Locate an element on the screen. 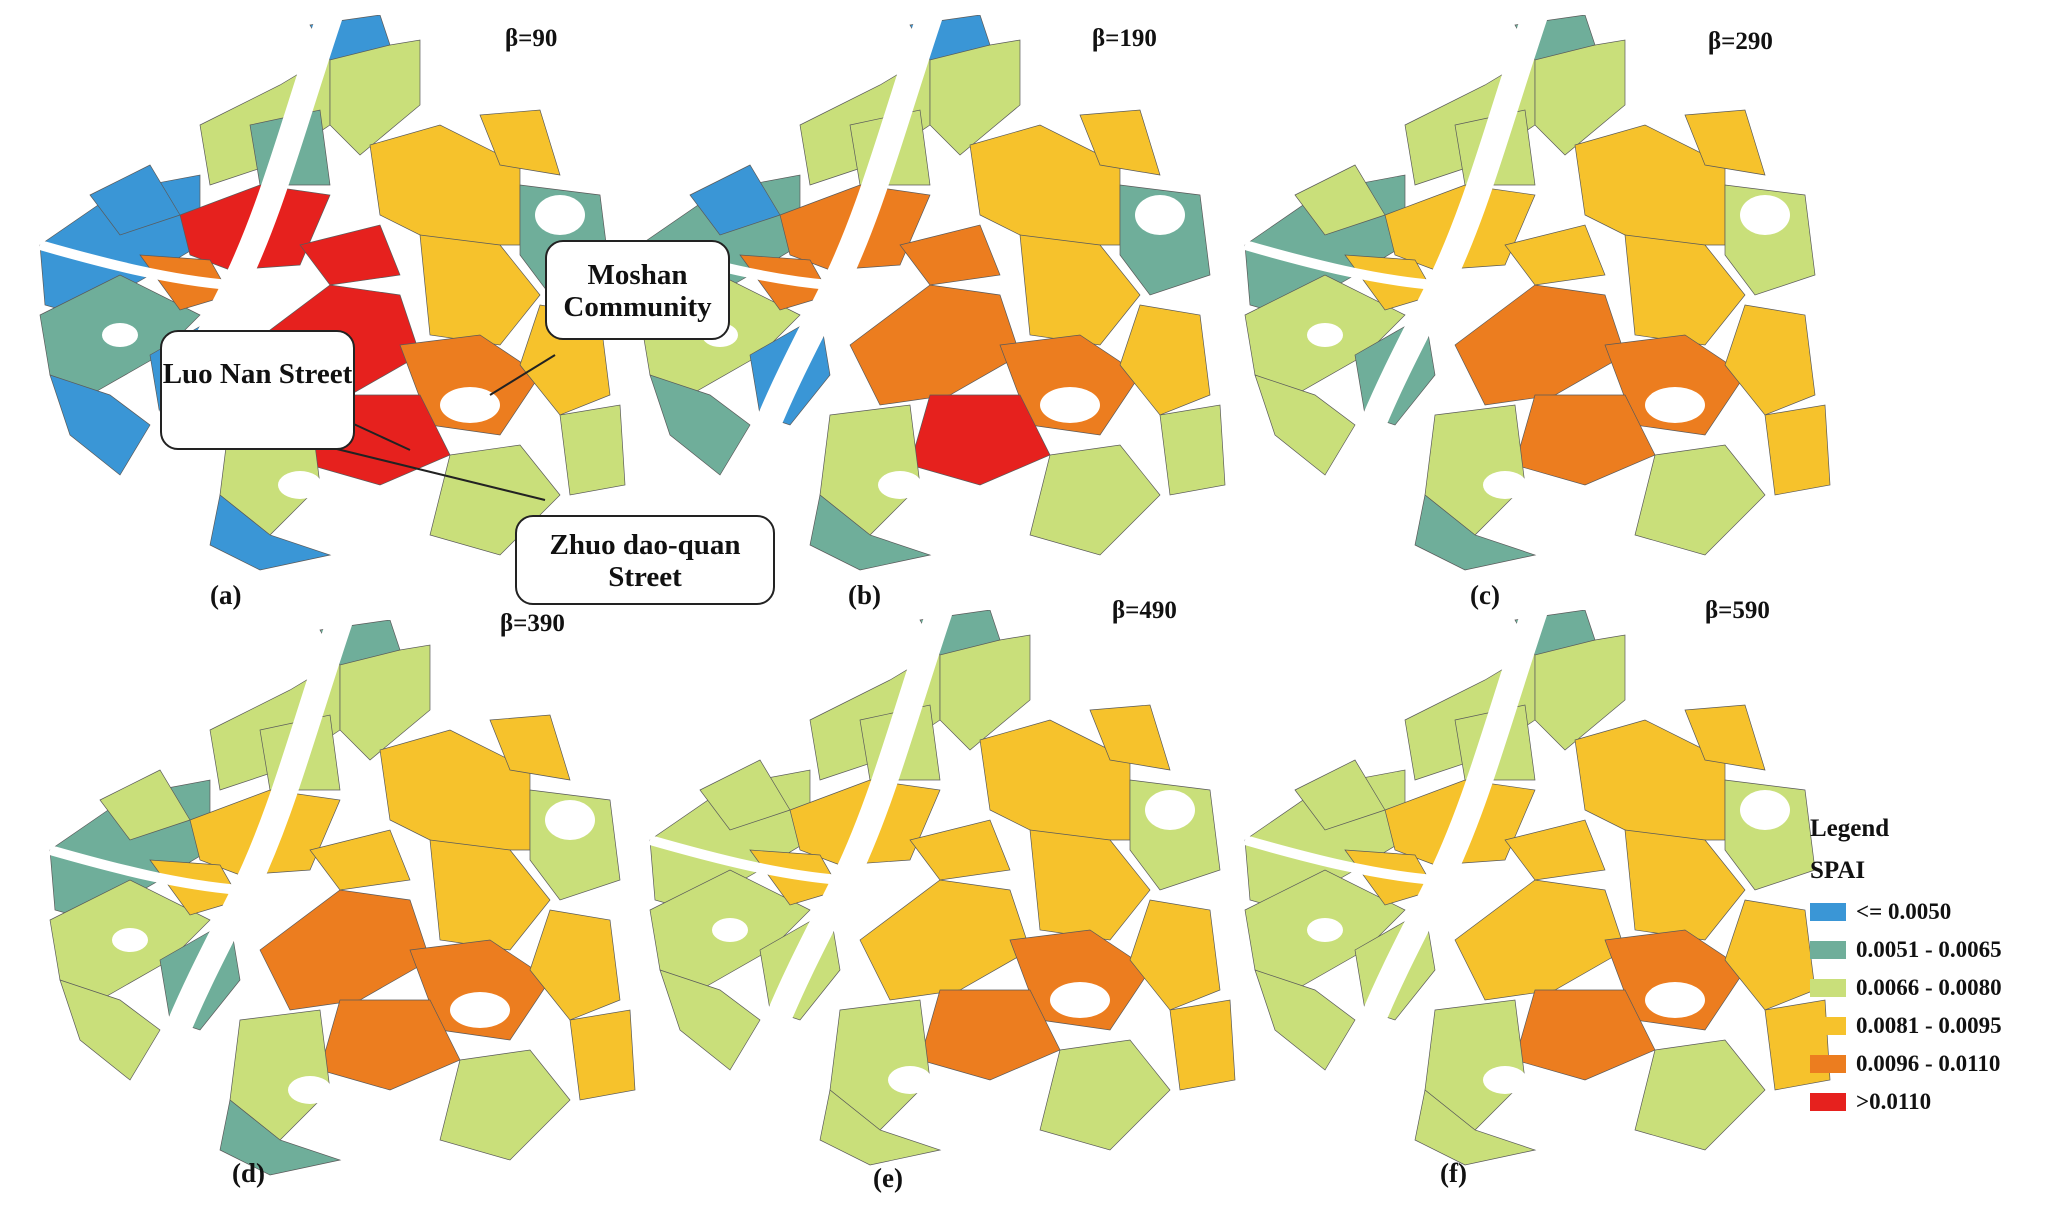 This screenshot has height=1211, width=2050. map-panel-d is located at coordinates (330, 900).